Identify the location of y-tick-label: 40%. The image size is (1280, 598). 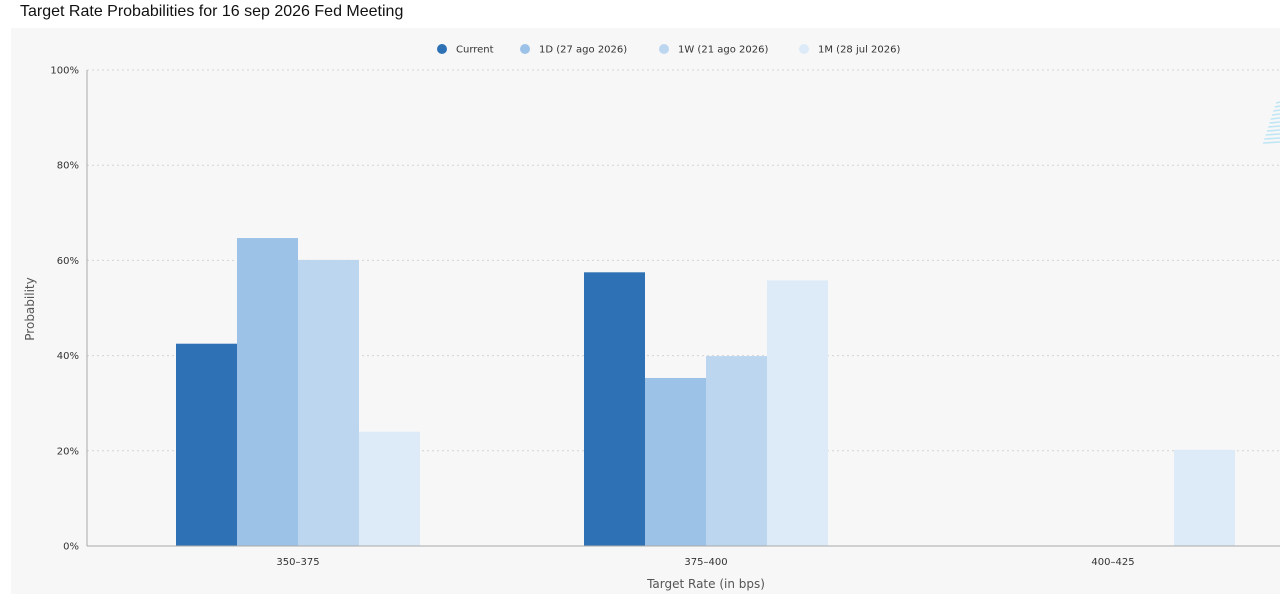
(68, 356).